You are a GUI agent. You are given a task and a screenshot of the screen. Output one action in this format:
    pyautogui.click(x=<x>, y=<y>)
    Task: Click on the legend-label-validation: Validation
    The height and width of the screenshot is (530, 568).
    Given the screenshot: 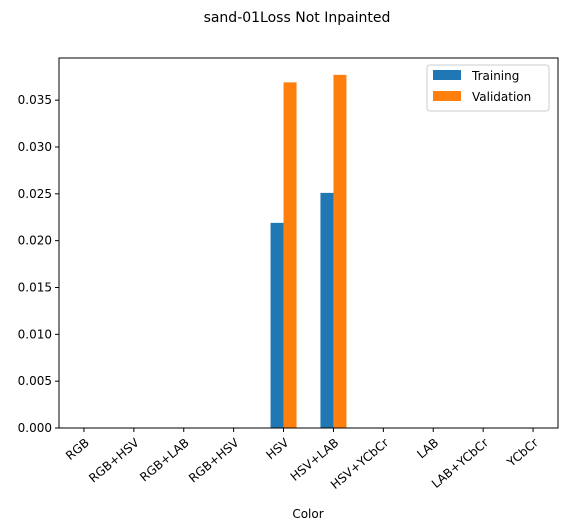 What is the action you would take?
    pyautogui.click(x=501, y=97)
    